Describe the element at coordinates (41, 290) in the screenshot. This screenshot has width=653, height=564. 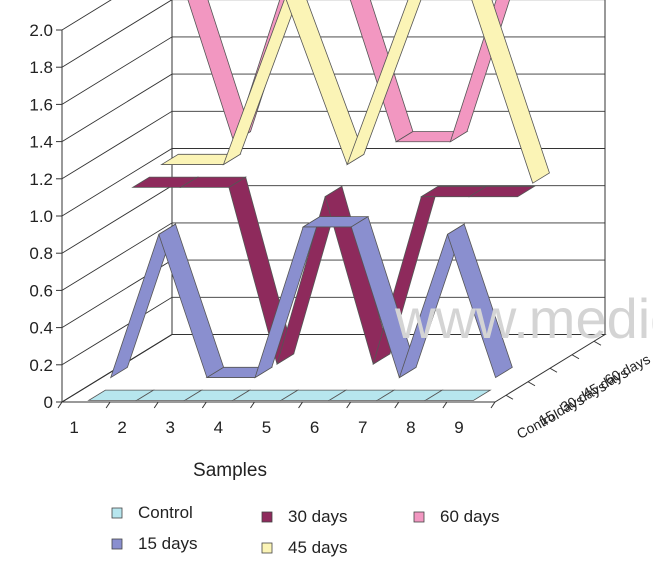
I see `y-tick-label: 0.6` at that location.